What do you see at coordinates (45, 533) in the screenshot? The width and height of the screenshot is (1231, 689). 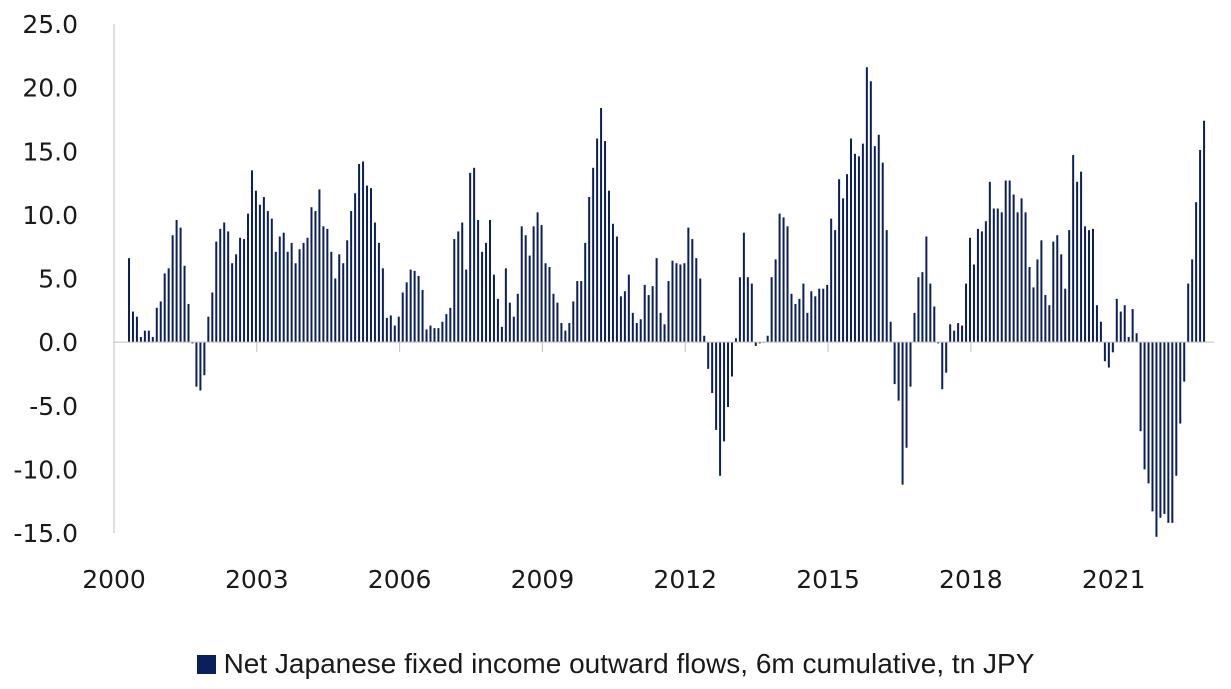 I see `y-tick-label: -15.0` at bounding box center [45, 533].